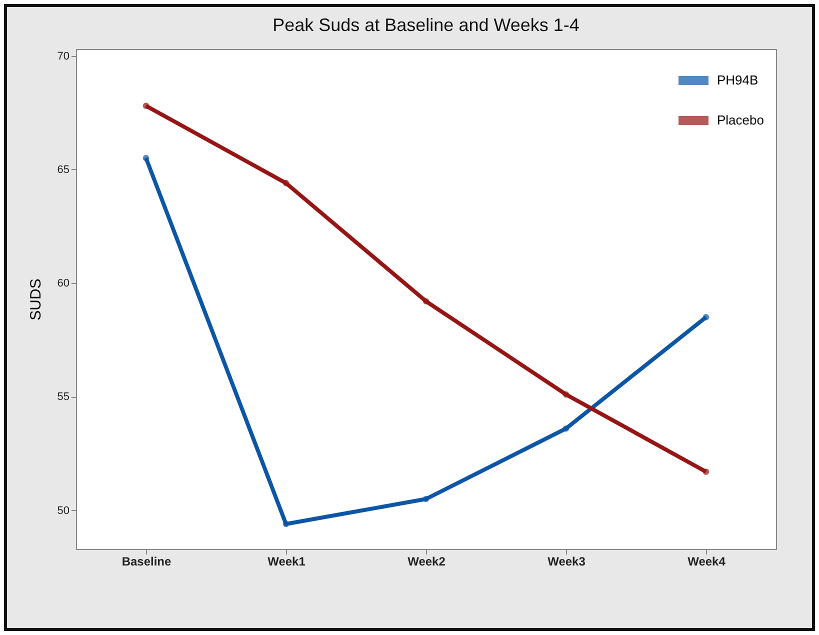 This screenshot has height=635, width=819. What do you see at coordinates (63, 170) in the screenshot?
I see `y-tick-label: 65` at bounding box center [63, 170].